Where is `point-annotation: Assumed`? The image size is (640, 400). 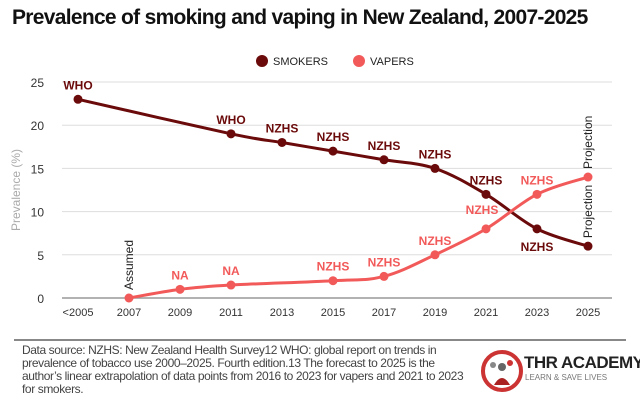 point-annotation: Assumed is located at coordinates (129, 265).